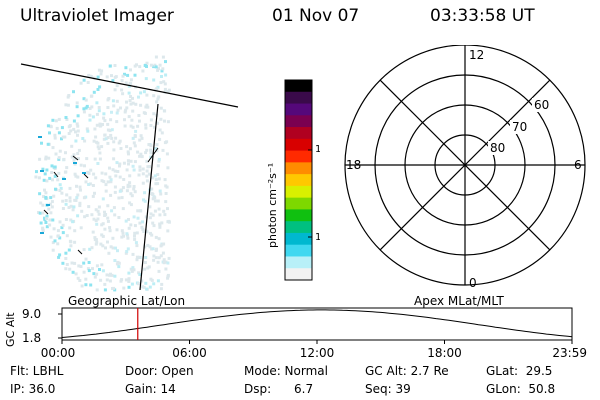  Describe the element at coordinates (569, 353) in the screenshot. I see `x-tick-label: 23:59` at that location.